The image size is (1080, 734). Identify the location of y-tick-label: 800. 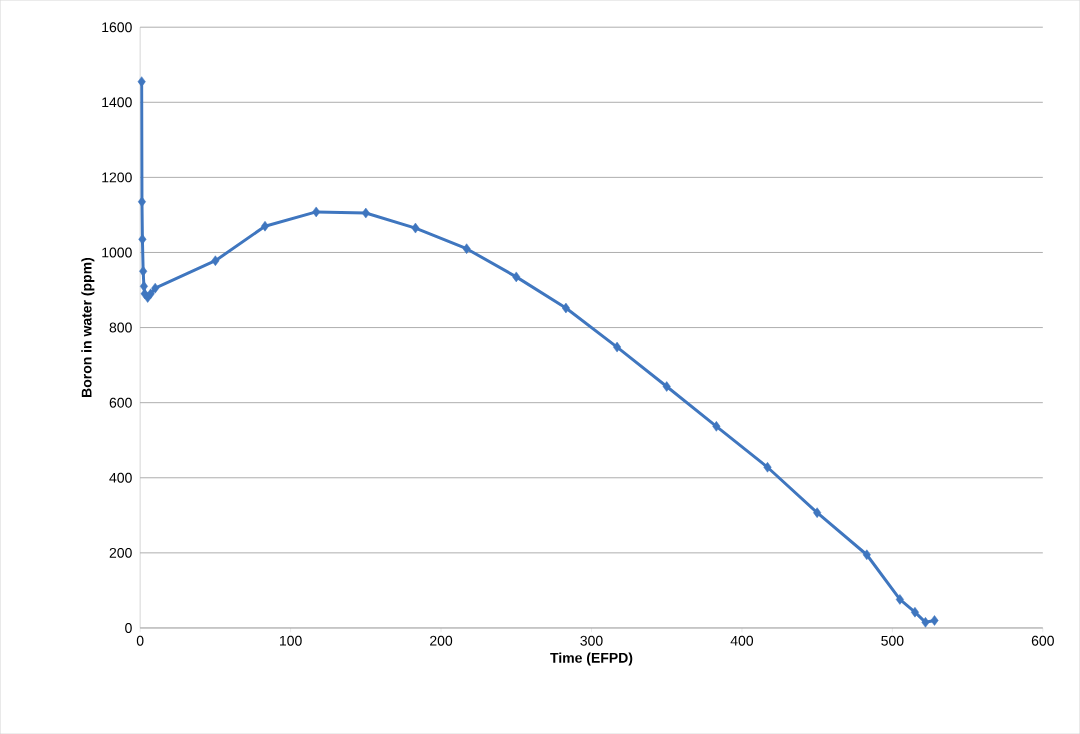
(120, 327).